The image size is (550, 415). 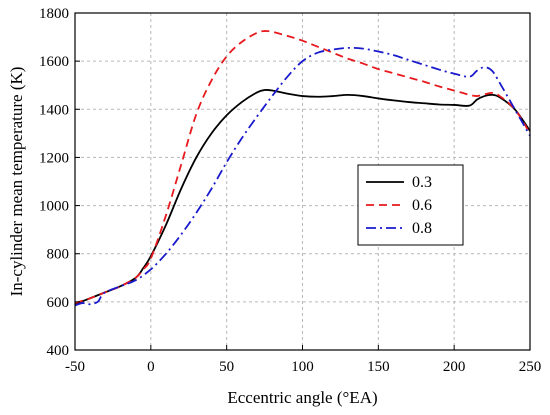 What do you see at coordinates (454, 367) in the screenshot?
I see `x-tick-label: 200` at bounding box center [454, 367].